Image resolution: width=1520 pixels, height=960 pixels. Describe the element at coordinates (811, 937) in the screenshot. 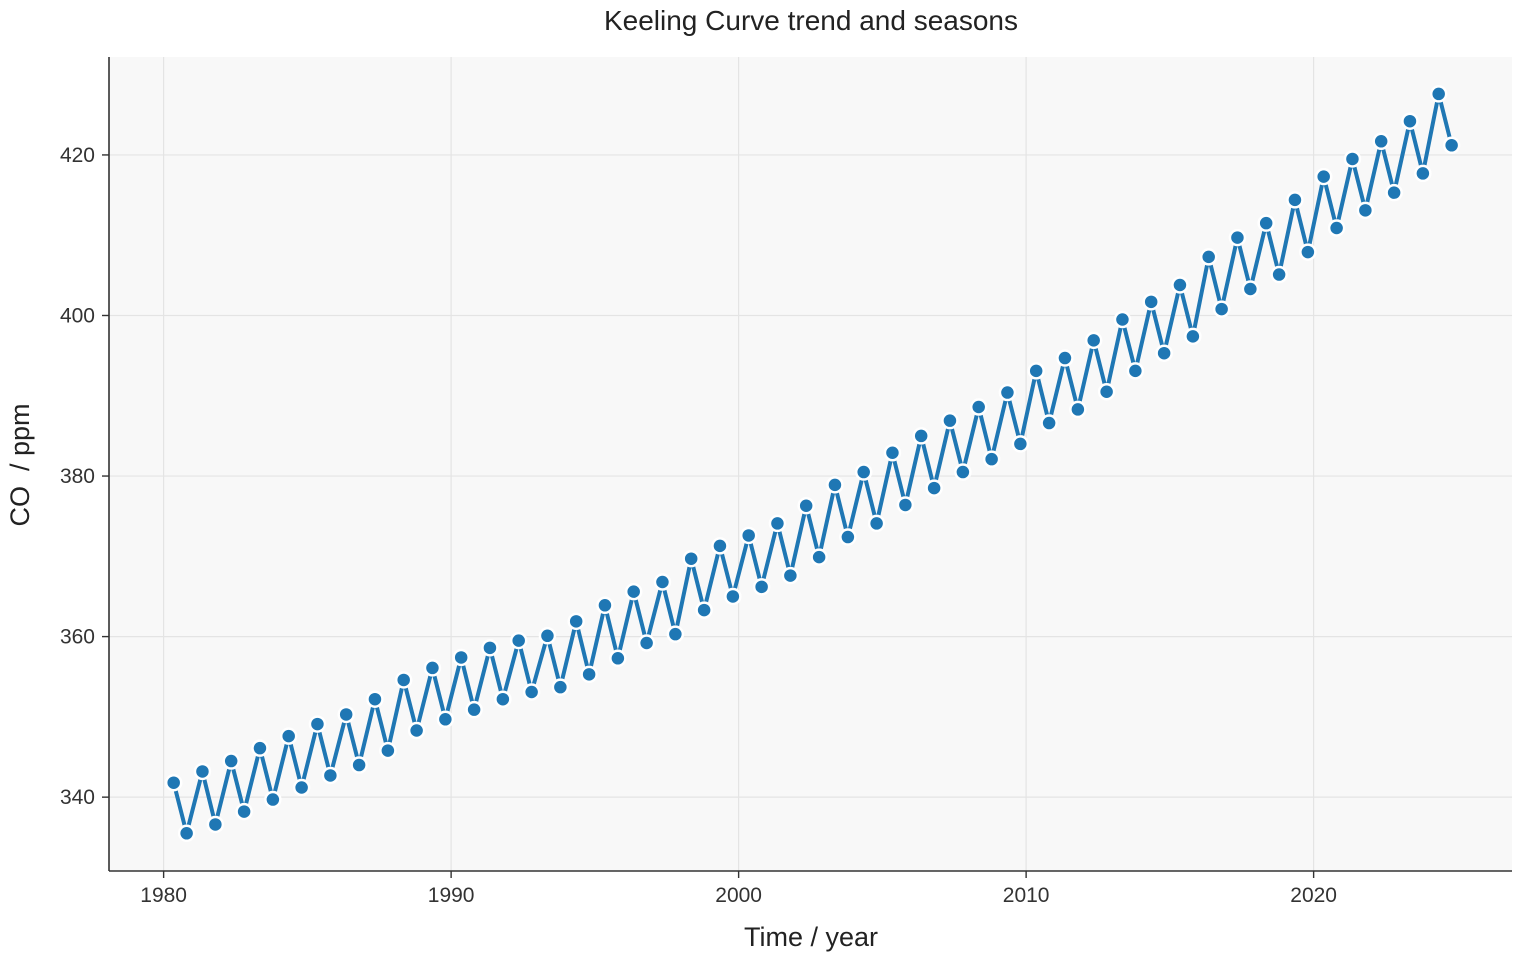

I see `x-axis-label: Time / year` at that location.